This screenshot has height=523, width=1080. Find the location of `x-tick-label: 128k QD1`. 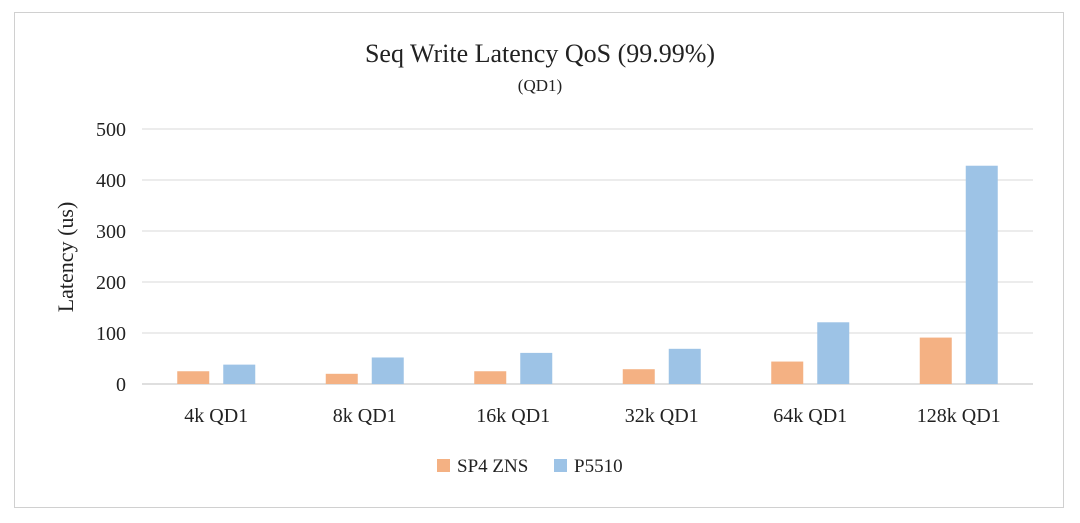

x-tick-label: 128k QD1 is located at coordinates (959, 416).